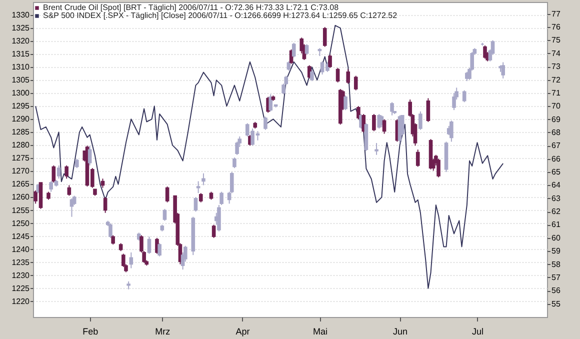 Image resolution: width=580 pixels, height=339 pixels. Describe the element at coordinates (21, 184) in the screenshot. I see `y-tick-label: 1265` at that location.